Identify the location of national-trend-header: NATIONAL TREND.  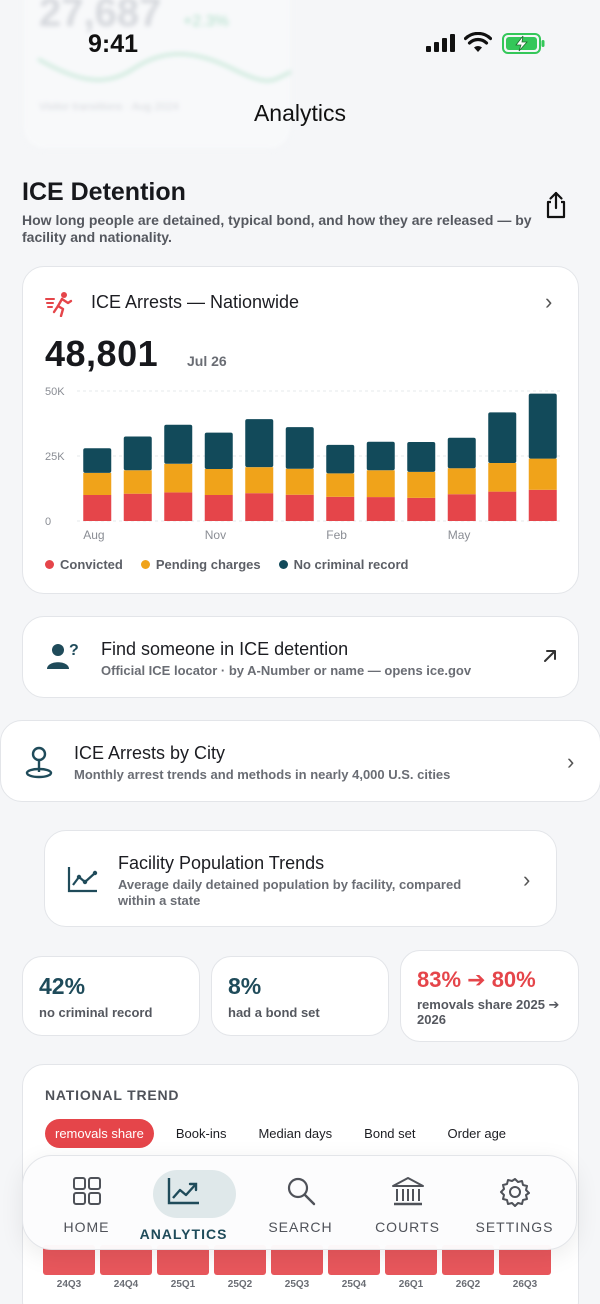
(112, 1095).